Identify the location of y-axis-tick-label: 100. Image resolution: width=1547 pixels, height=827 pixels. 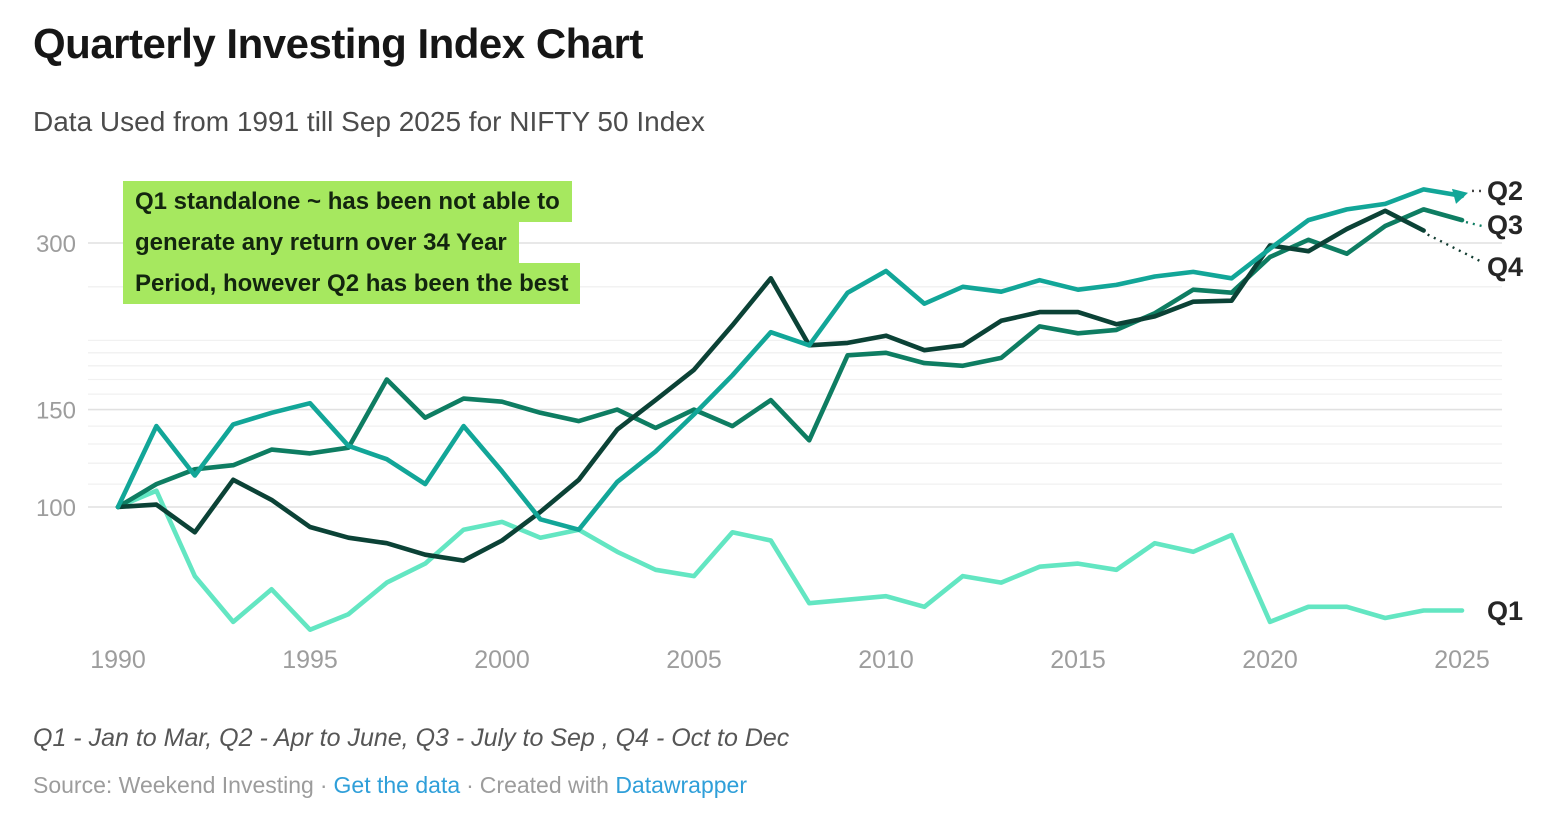
(56, 508).